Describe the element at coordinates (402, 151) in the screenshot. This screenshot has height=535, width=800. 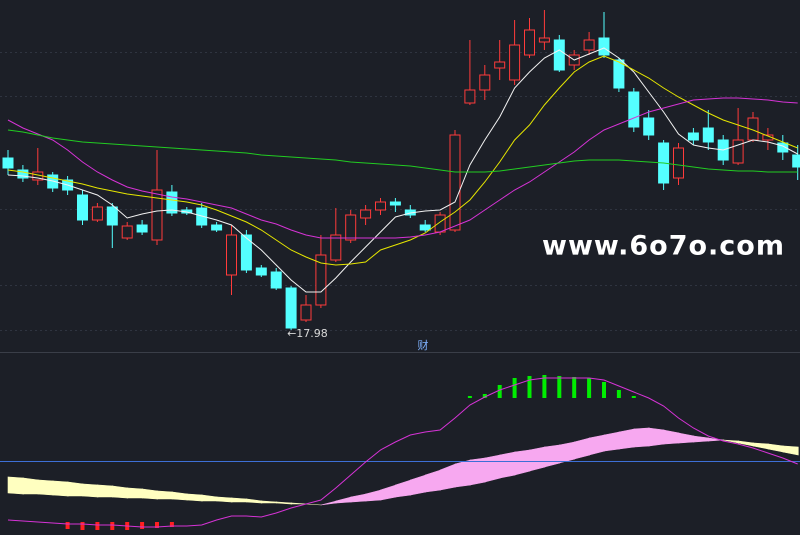
I see `moving-average-line` at that location.